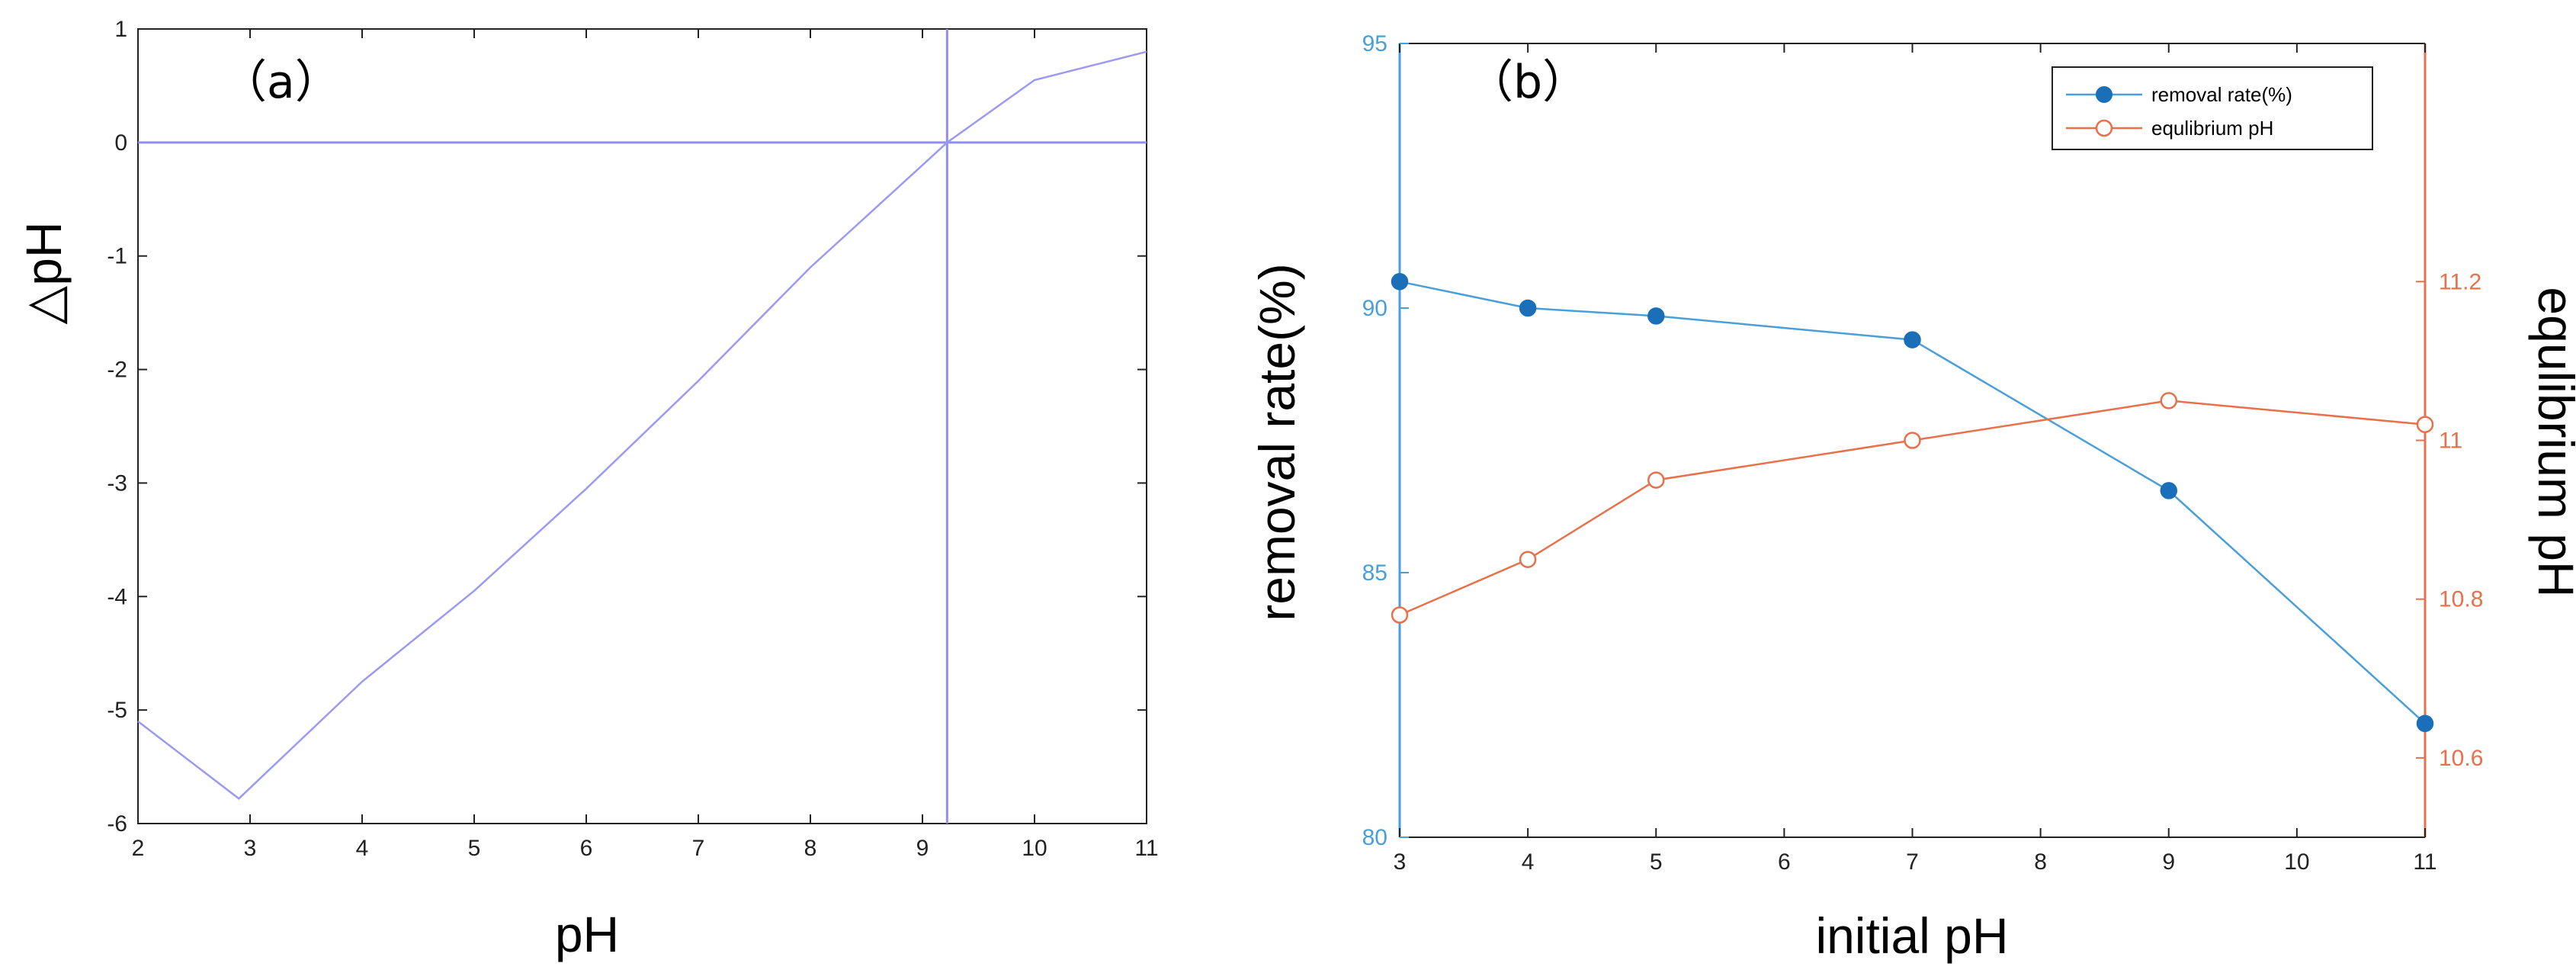  What do you see at coordinates (1400, 862) in the screenshot?
I see `chart-b-x-tick-label: 3` at bounding box center [1400, 862].